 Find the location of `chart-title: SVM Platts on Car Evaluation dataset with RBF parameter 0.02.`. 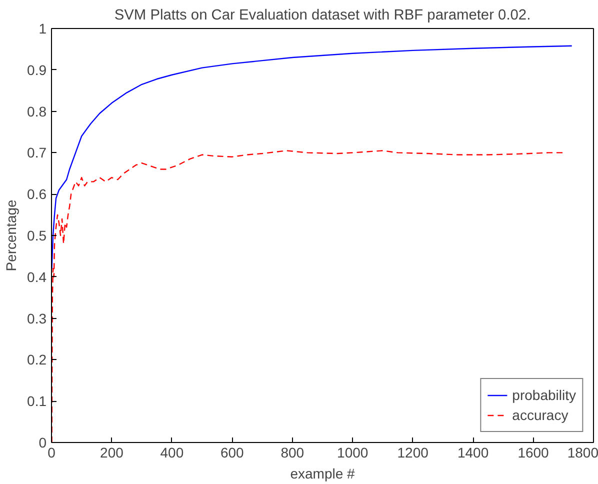

chart-title: SVM Platts on Car Evaluation dataset with RBF parameter 0.02. is located at coordinates (322, 16).